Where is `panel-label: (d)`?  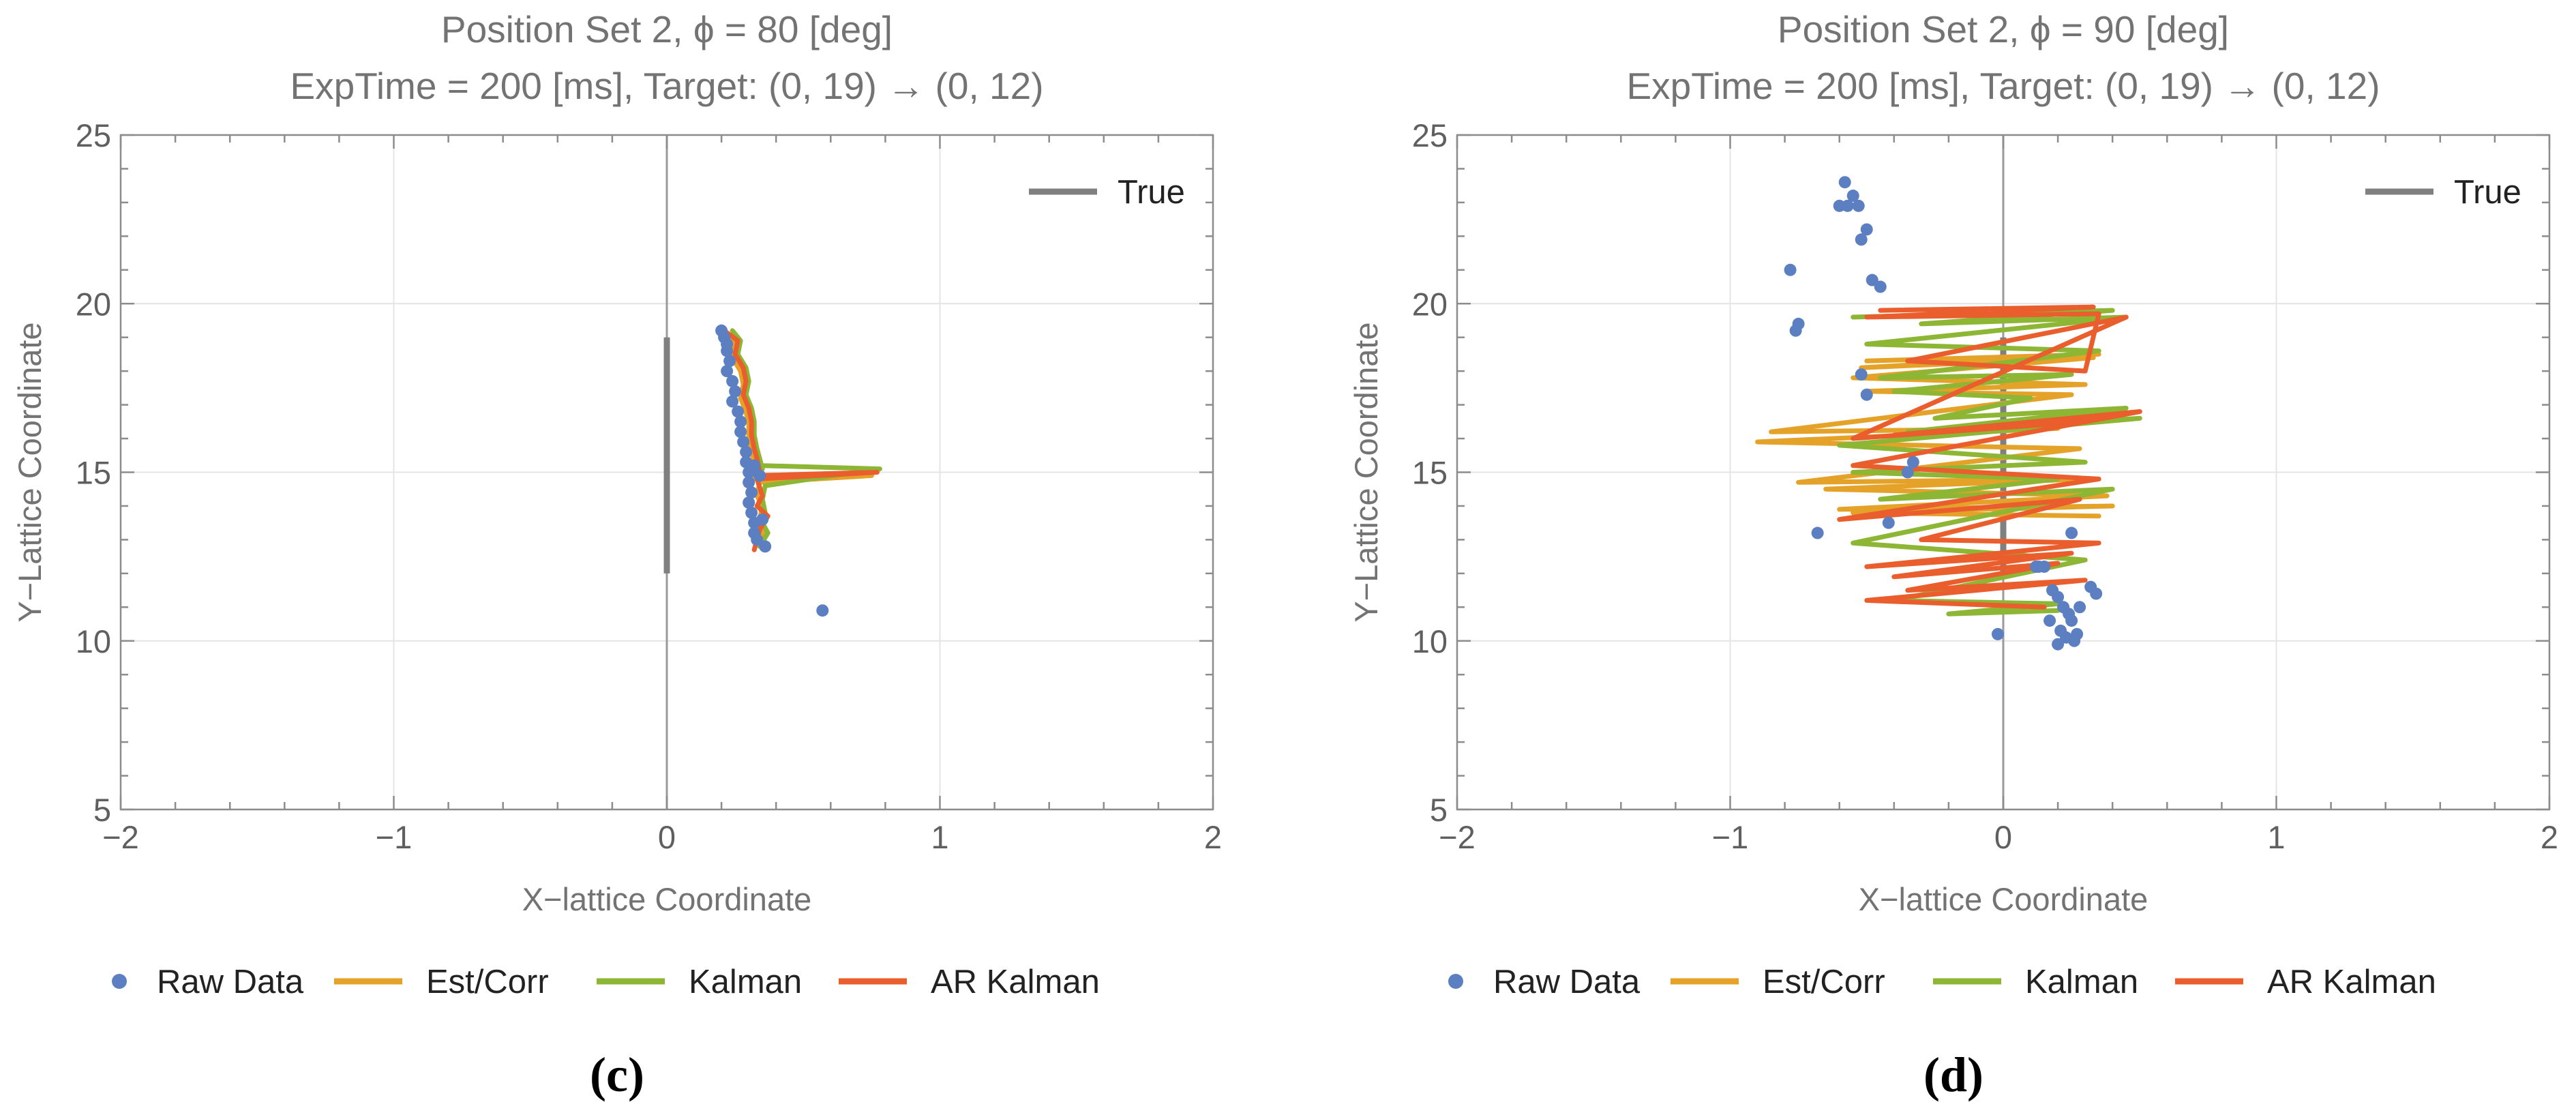
panel-label: (d) is located at coordinates (1953, 1074).